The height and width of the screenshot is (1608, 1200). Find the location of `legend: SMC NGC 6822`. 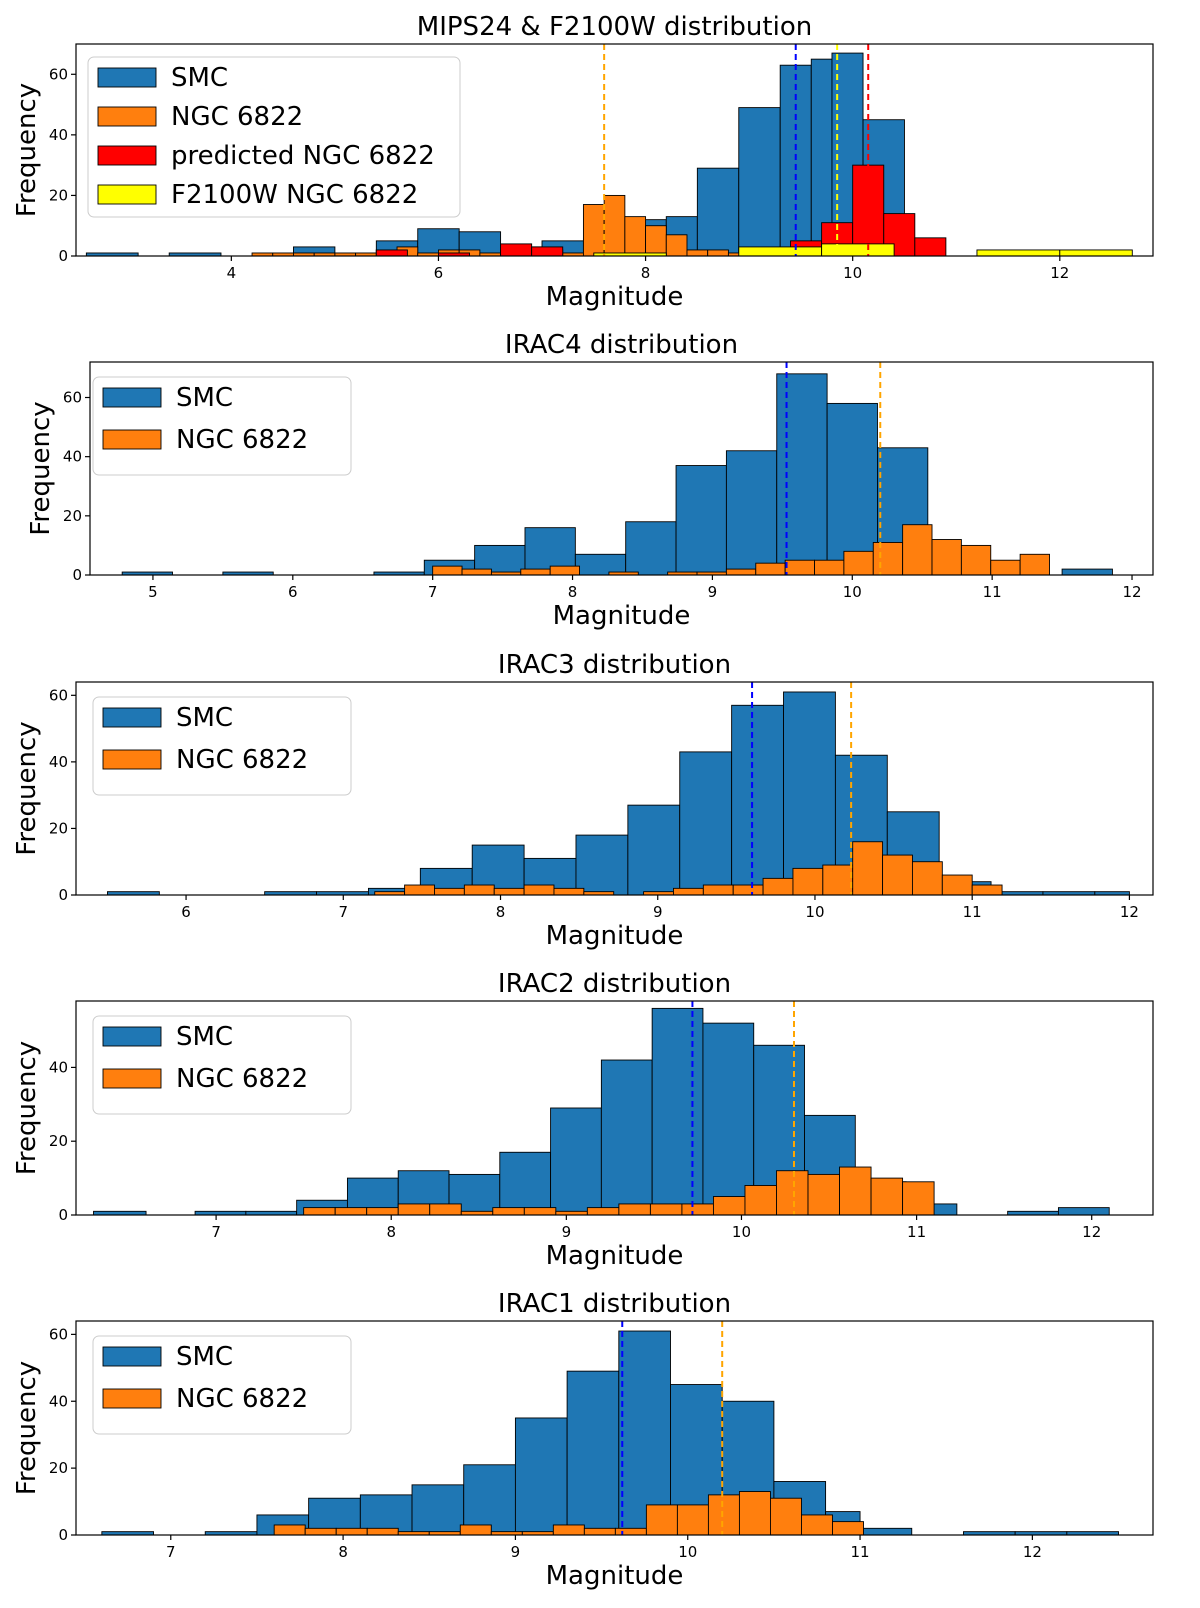

legend: SMC NGC 6822 is located at coordinates (222, 1385).